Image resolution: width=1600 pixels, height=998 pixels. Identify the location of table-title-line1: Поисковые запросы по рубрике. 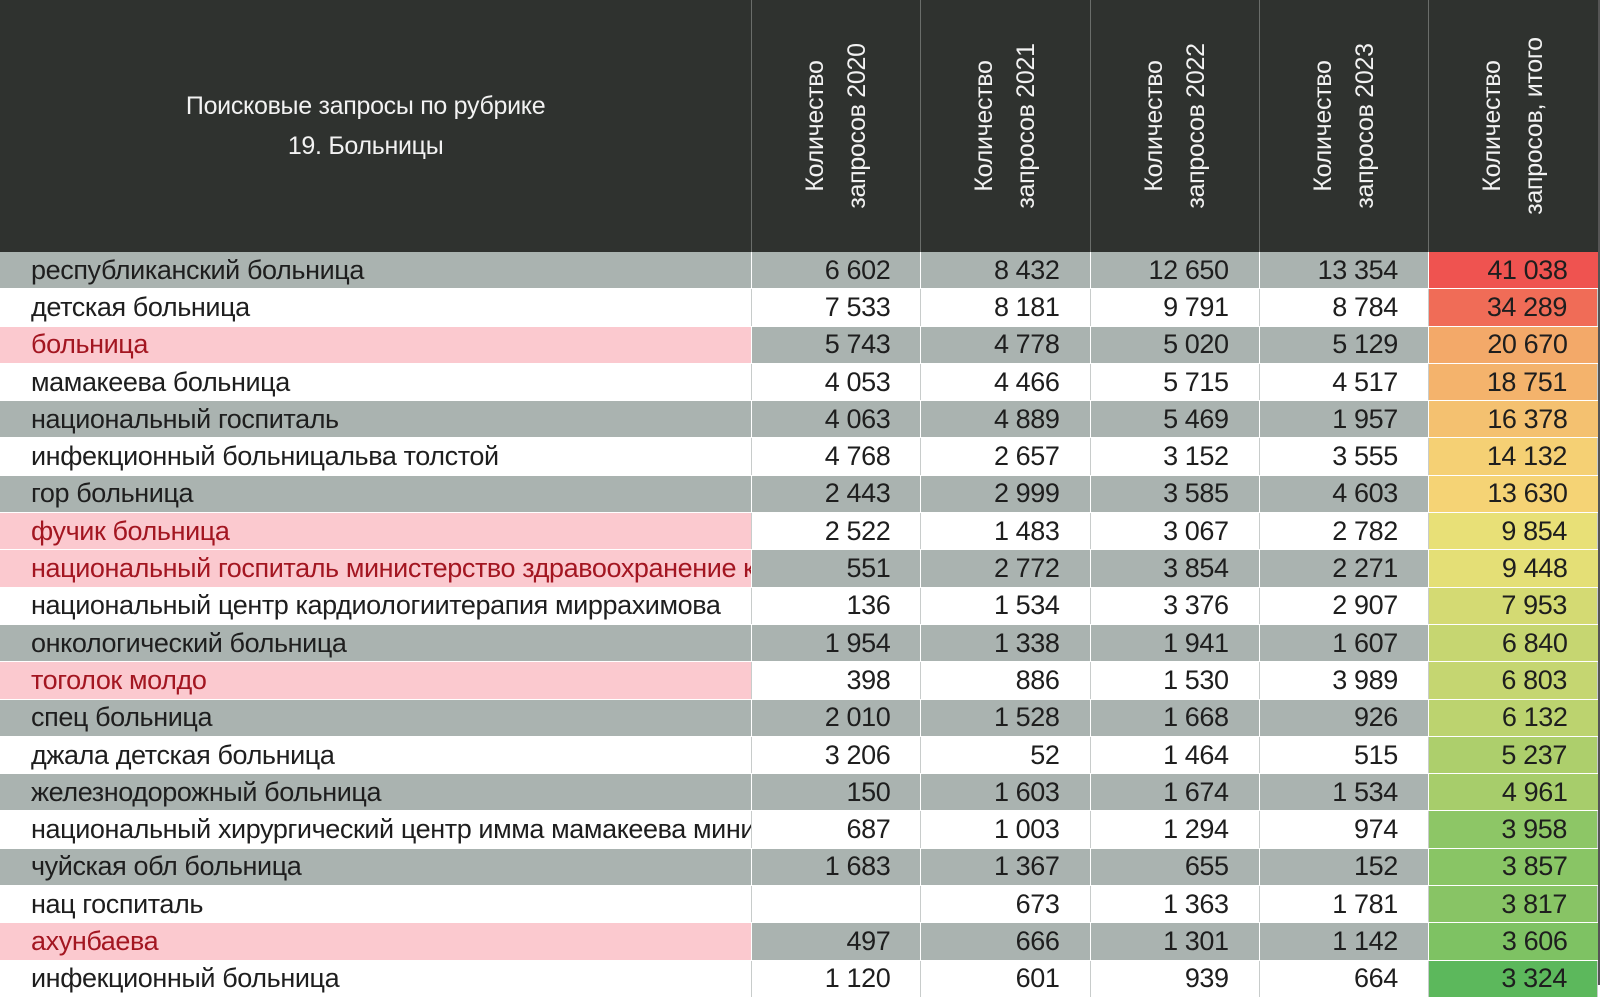
(365, 106).